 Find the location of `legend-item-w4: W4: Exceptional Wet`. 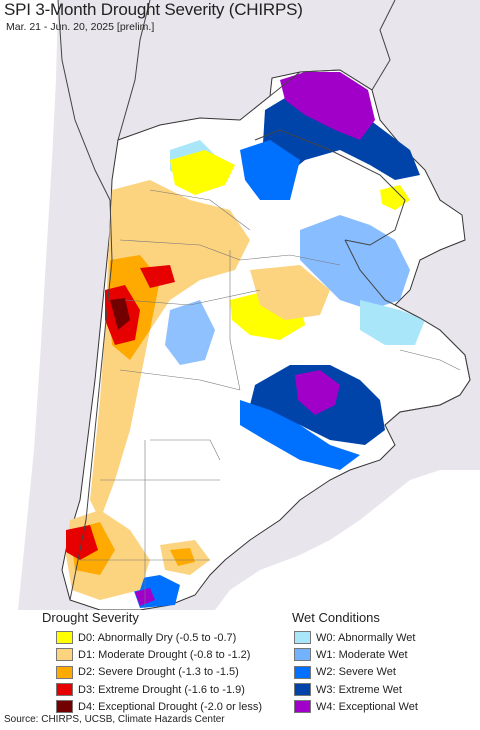

legend-item-w4: W4: Exceptional Wet is located at coordinates (355, 706).